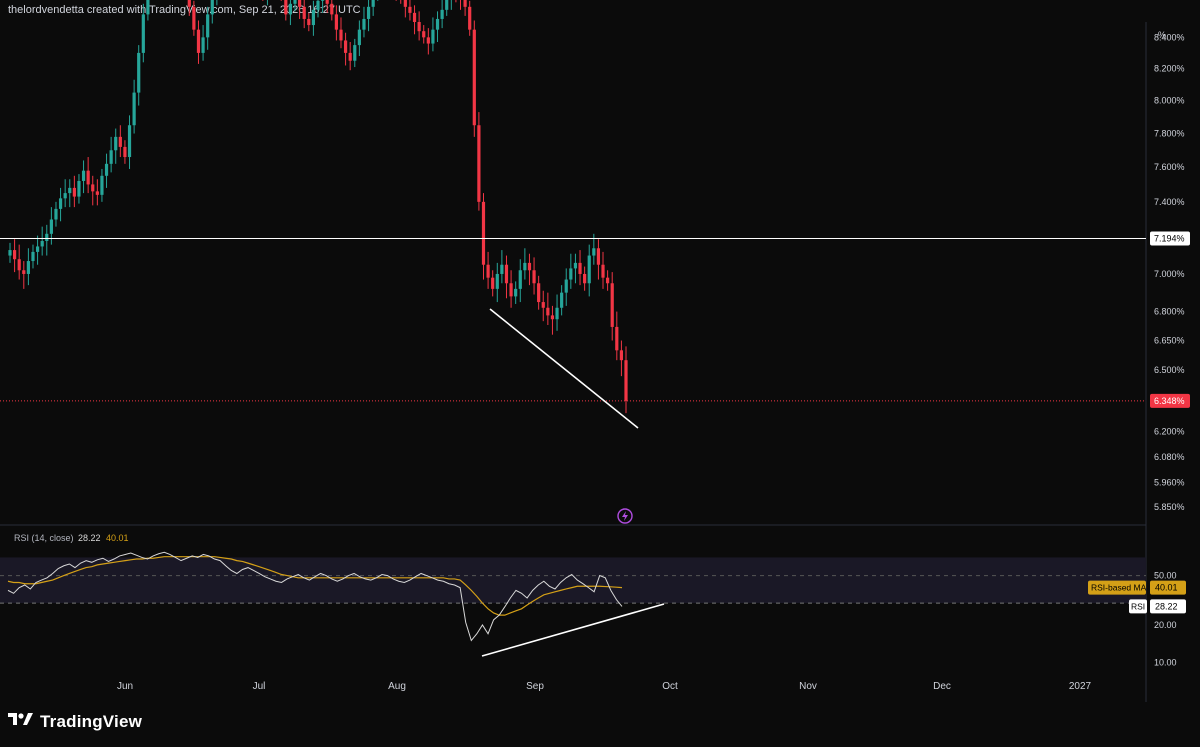 This screenshot has width=1200, height=747. Describe the element at coordinates (1169, 134) in the screenshot. I see `price-tick-label: 7.800%` at that location.